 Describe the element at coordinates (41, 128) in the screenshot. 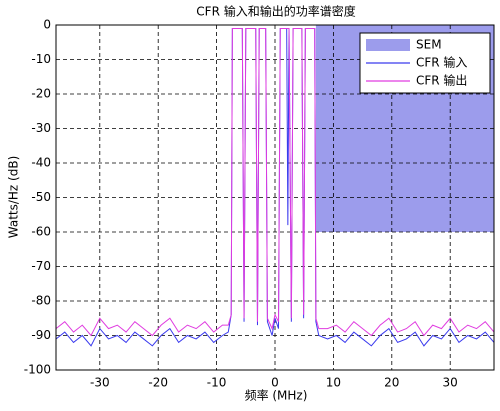

I see `y-tick-label: -30` at that location.